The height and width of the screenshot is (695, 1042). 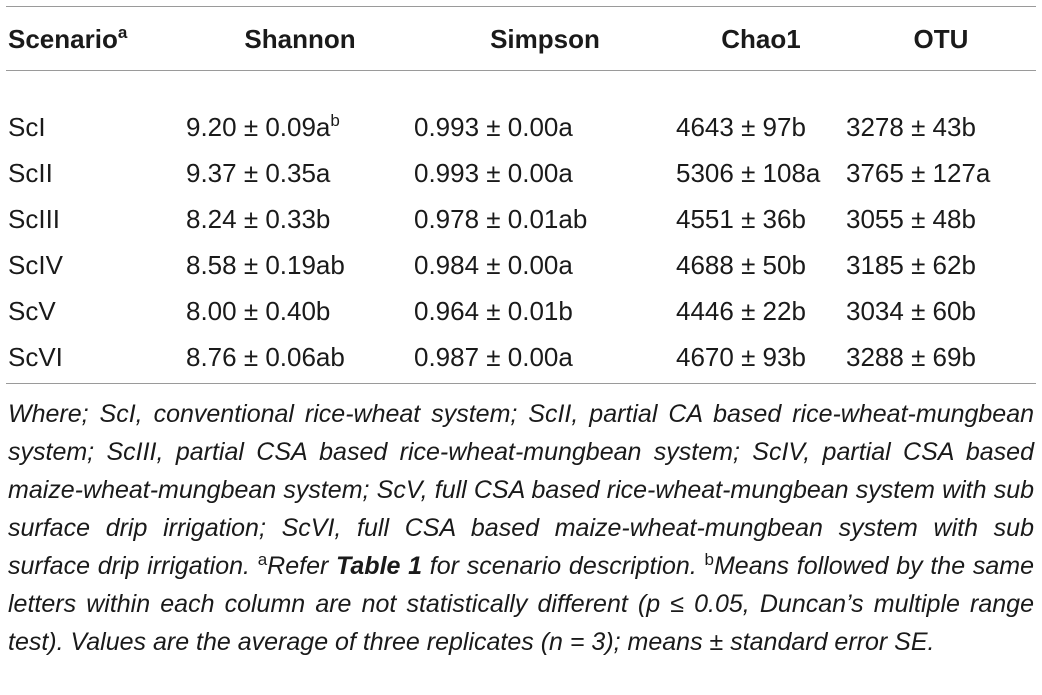 I want to click on header-shannon: Shannon, so click(x=300, y=38).